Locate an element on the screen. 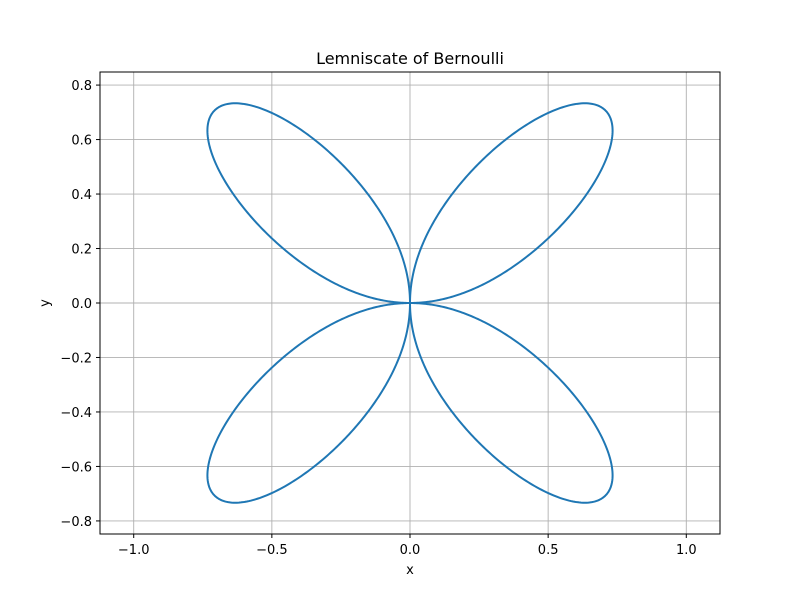  x-tick-label: 0.5 is located at coordinates (548, 550).